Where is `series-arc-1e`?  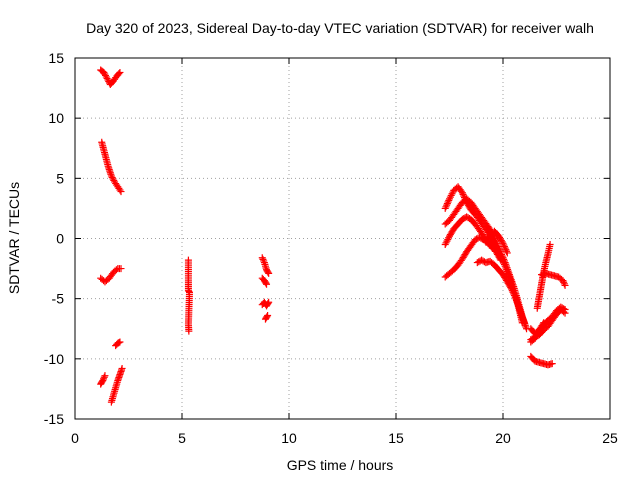
series-arc-1e is located at coordinates (103, 380).